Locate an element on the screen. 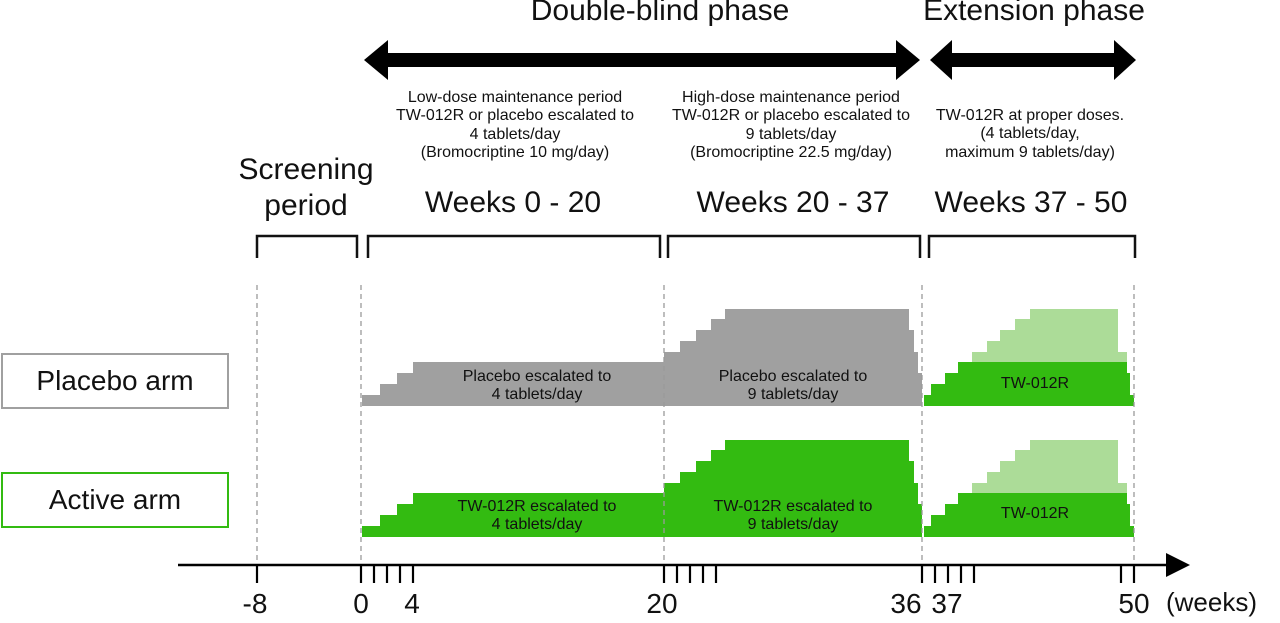 This screenshot has width=1280, height=623. placebo-low-dose-label: Placebo escalated to 4 tablets/day is located at coordinates (537, 386).